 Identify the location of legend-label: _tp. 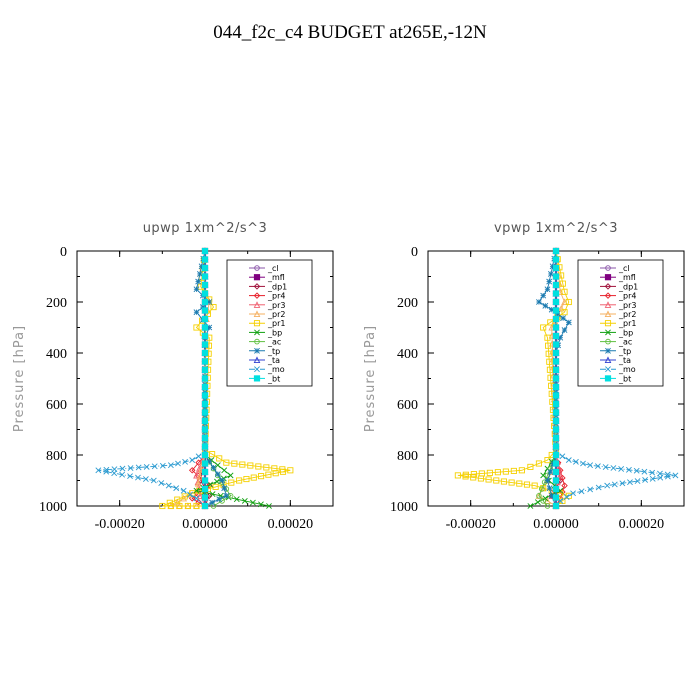
(273, 351).